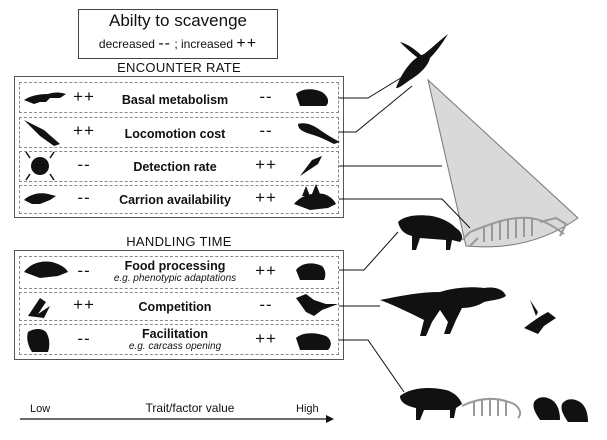  I want to click on food-processing-left-sign: --, so click(84, 270).